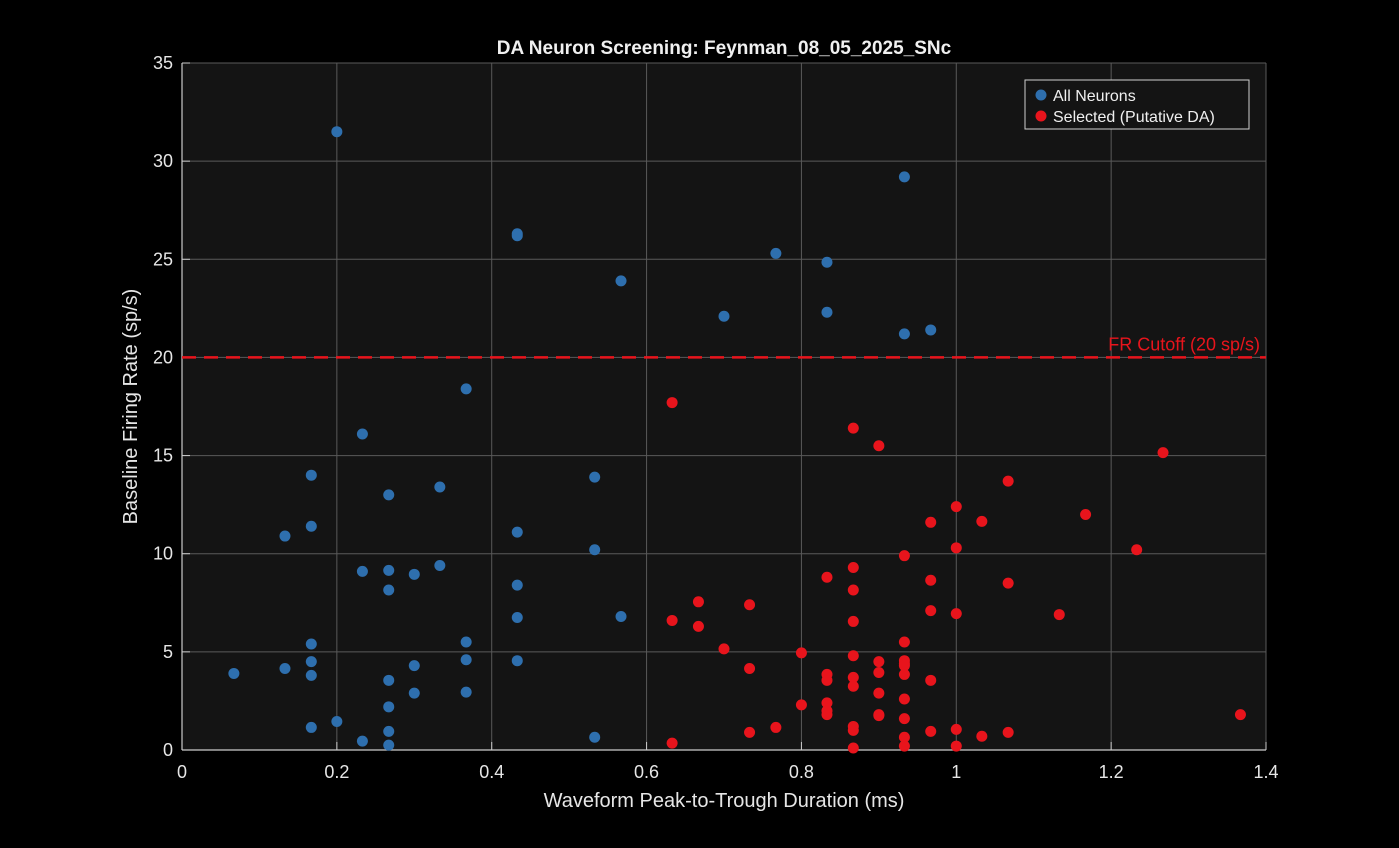 The height and width of the screenshot is (848, 1399). I want to click on y-tick-label: 5, so click(168, 652).